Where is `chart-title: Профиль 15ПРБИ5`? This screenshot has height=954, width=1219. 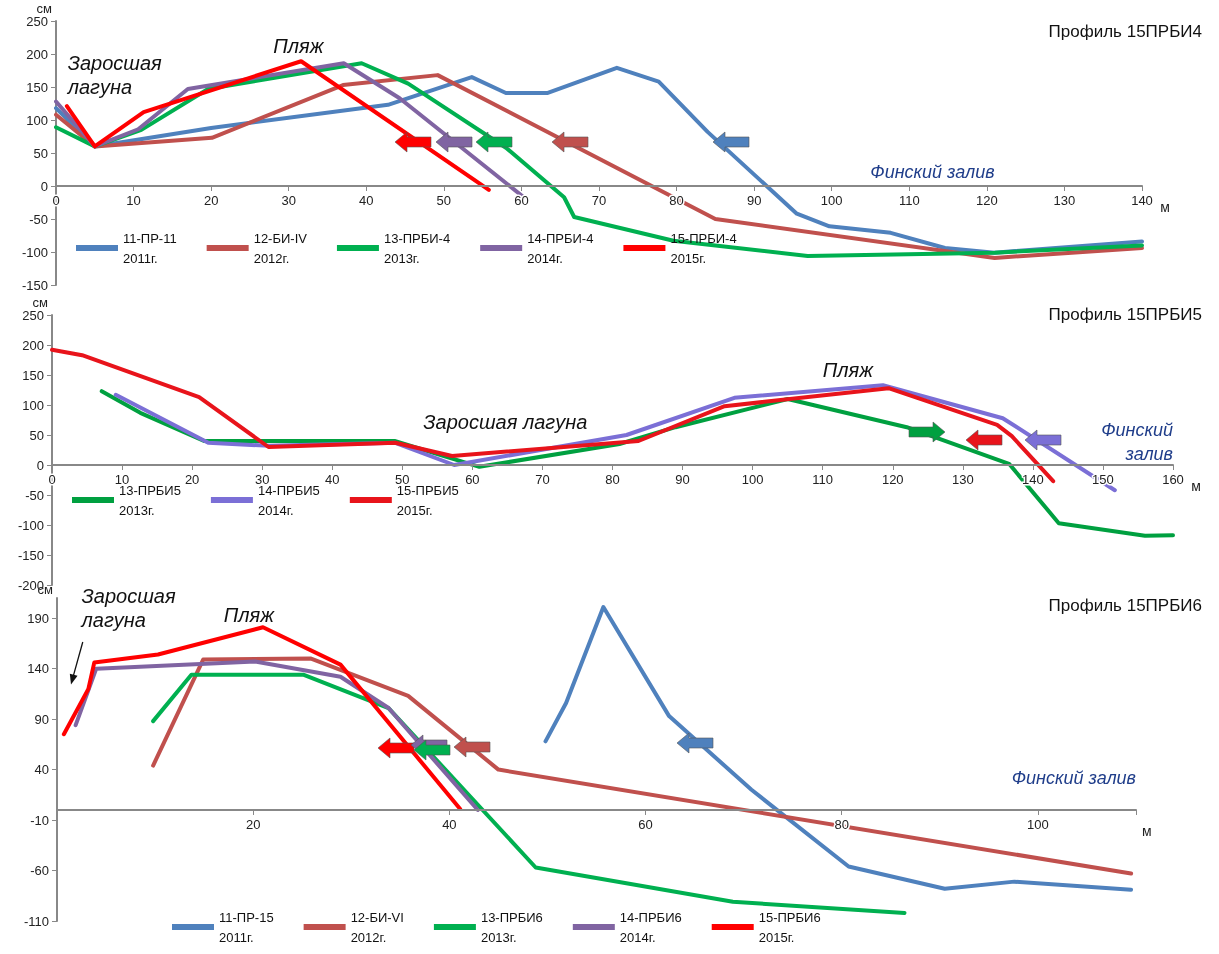
chart-title: Профиль 15ПРБИ5 is located at coordinates (1125, 314).